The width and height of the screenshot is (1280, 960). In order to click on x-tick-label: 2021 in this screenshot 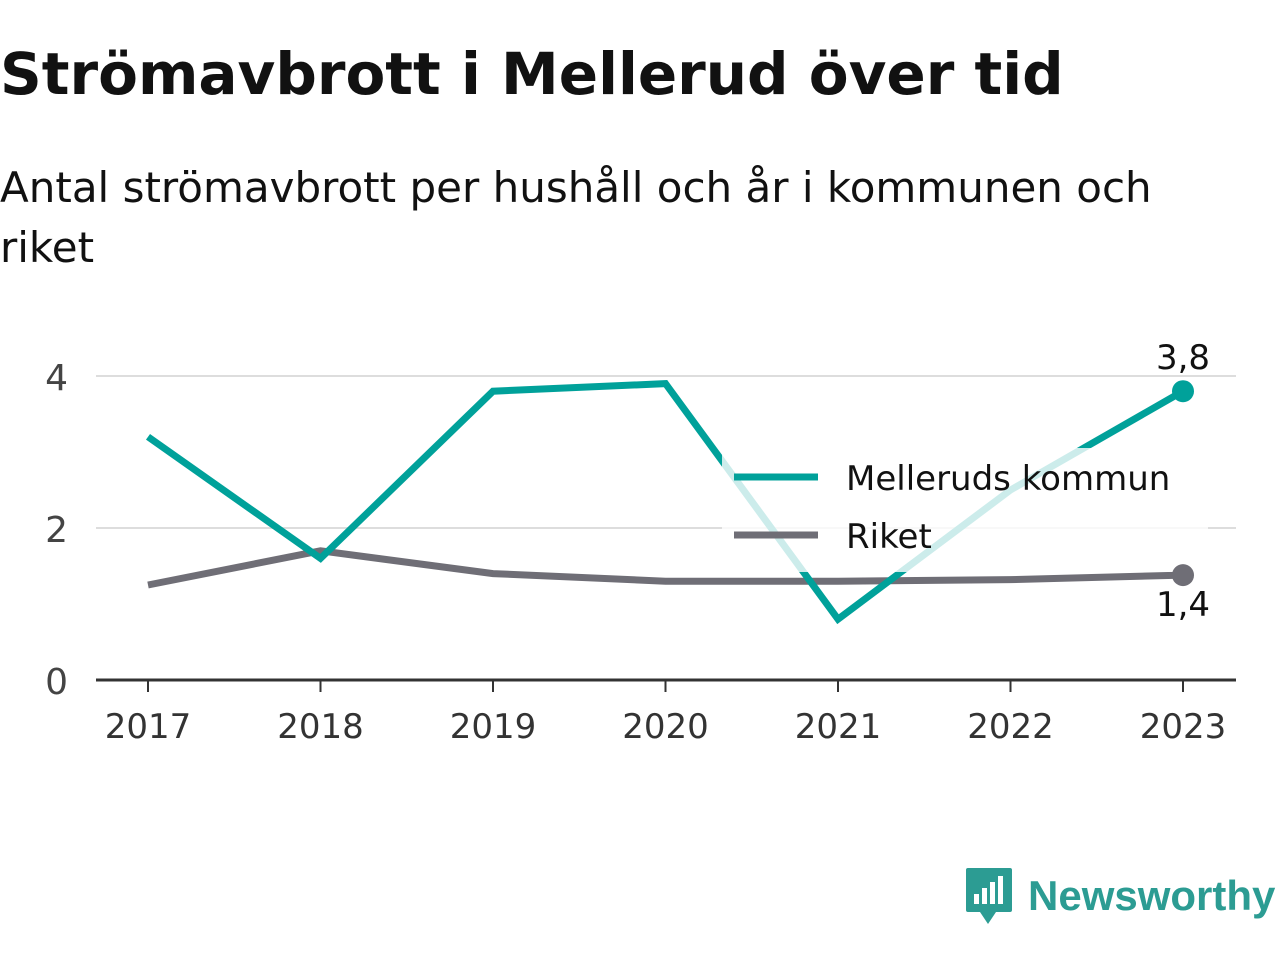, I will do `click(838, 727)`.